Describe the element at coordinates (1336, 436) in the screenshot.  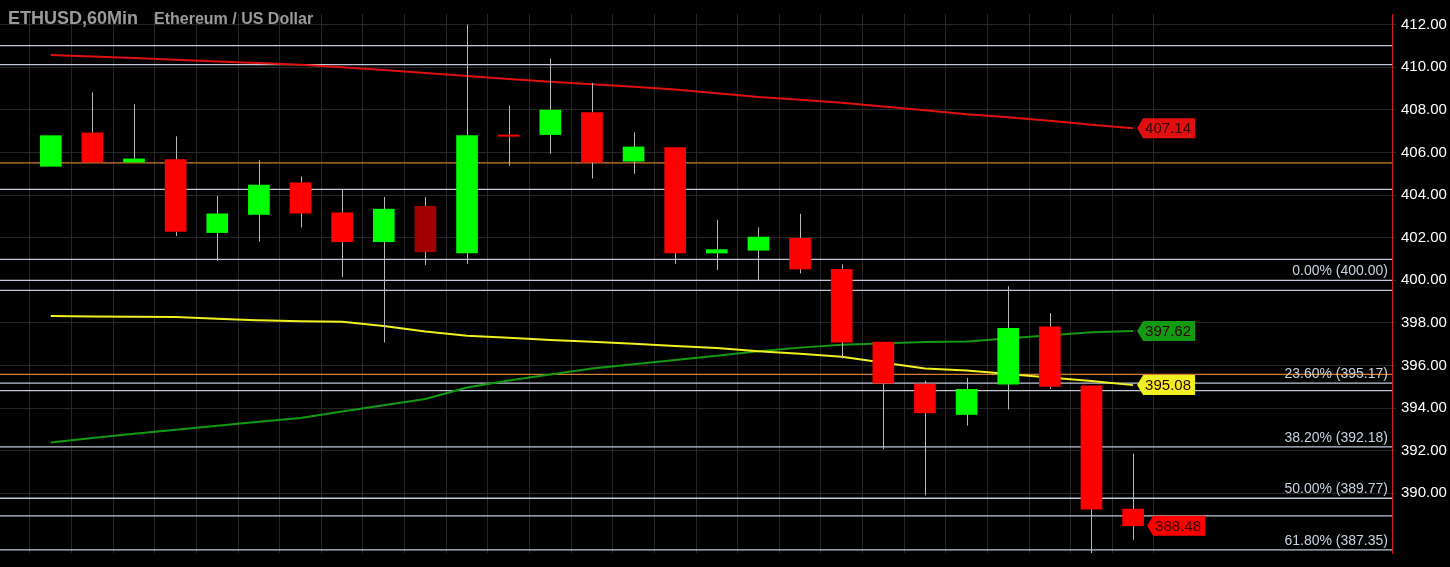
I see `ref-line-label: 38.20% (392.18)` at that location.